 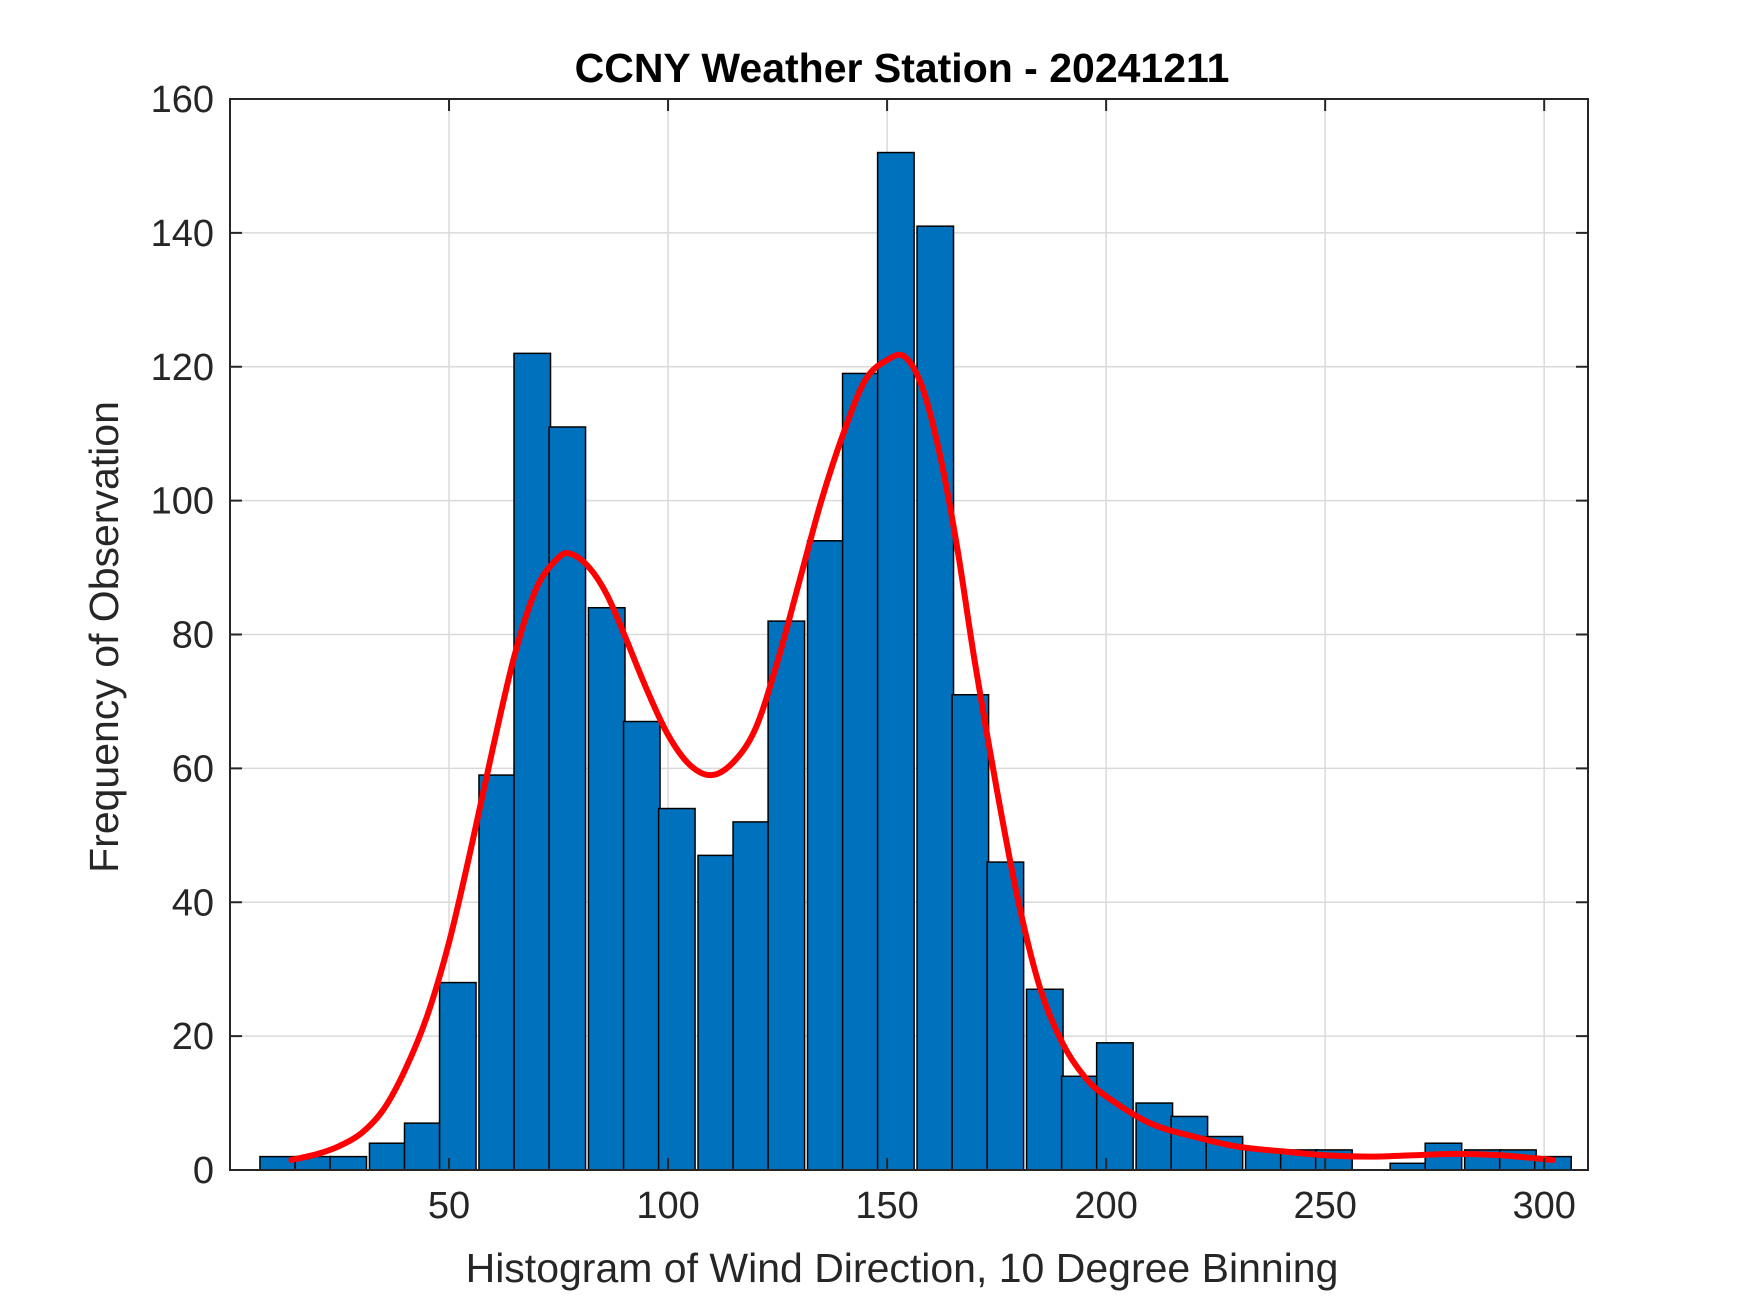 I want to click on x-tick-label-150: 150, so click(x=886, y=1206).